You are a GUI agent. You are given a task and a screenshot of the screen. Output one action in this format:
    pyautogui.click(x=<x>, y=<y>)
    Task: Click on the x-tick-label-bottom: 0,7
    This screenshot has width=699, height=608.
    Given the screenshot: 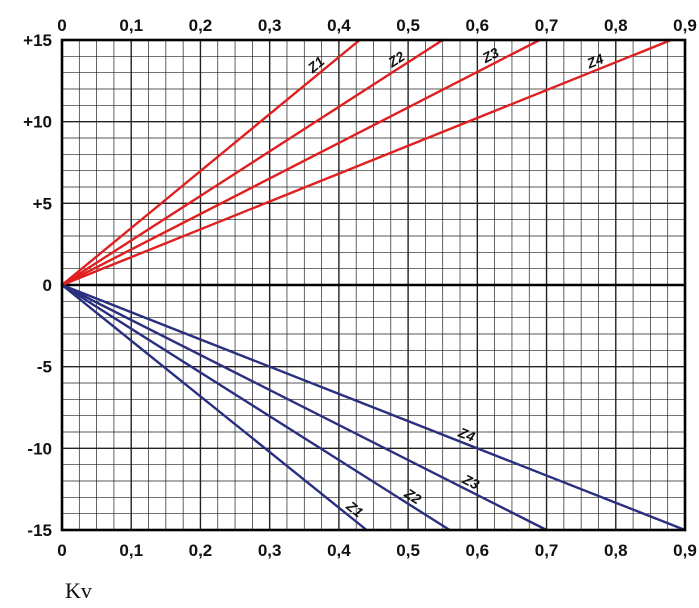 What is the action you would take?
    pyautogui.click(x=547, y=550)
    